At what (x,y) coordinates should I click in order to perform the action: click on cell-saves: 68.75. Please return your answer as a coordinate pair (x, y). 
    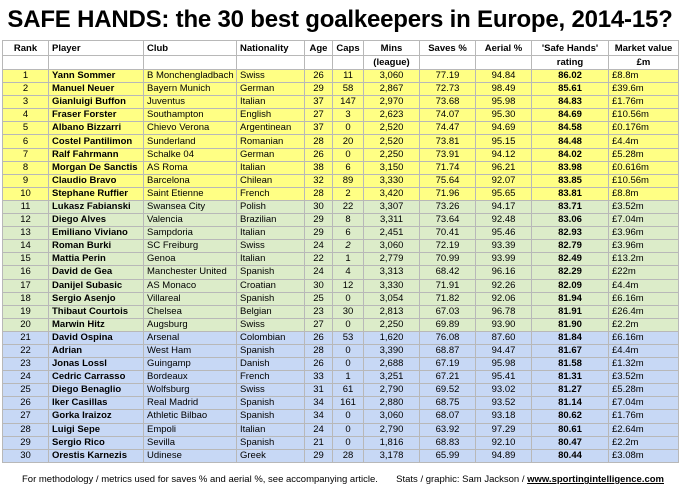
    Looking at the image, I should click on (447, 403).